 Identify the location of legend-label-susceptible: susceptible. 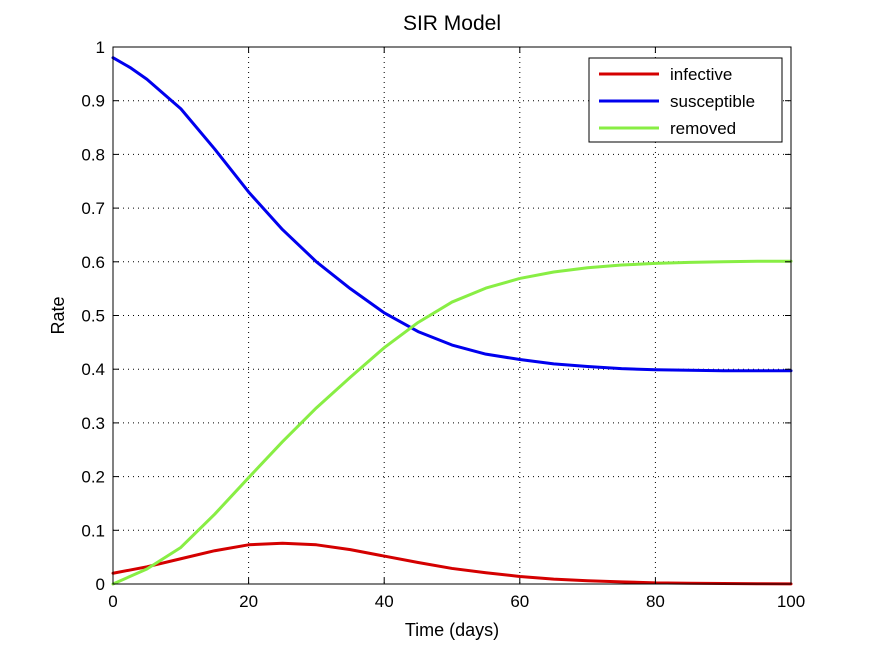
(712, 101).